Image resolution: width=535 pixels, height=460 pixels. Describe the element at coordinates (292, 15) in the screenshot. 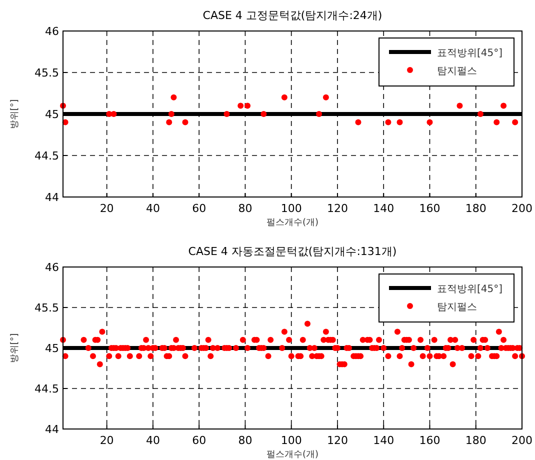

I see `chart-title: CASE 4 고정문턱값(탐지개수:24개)` at that location.